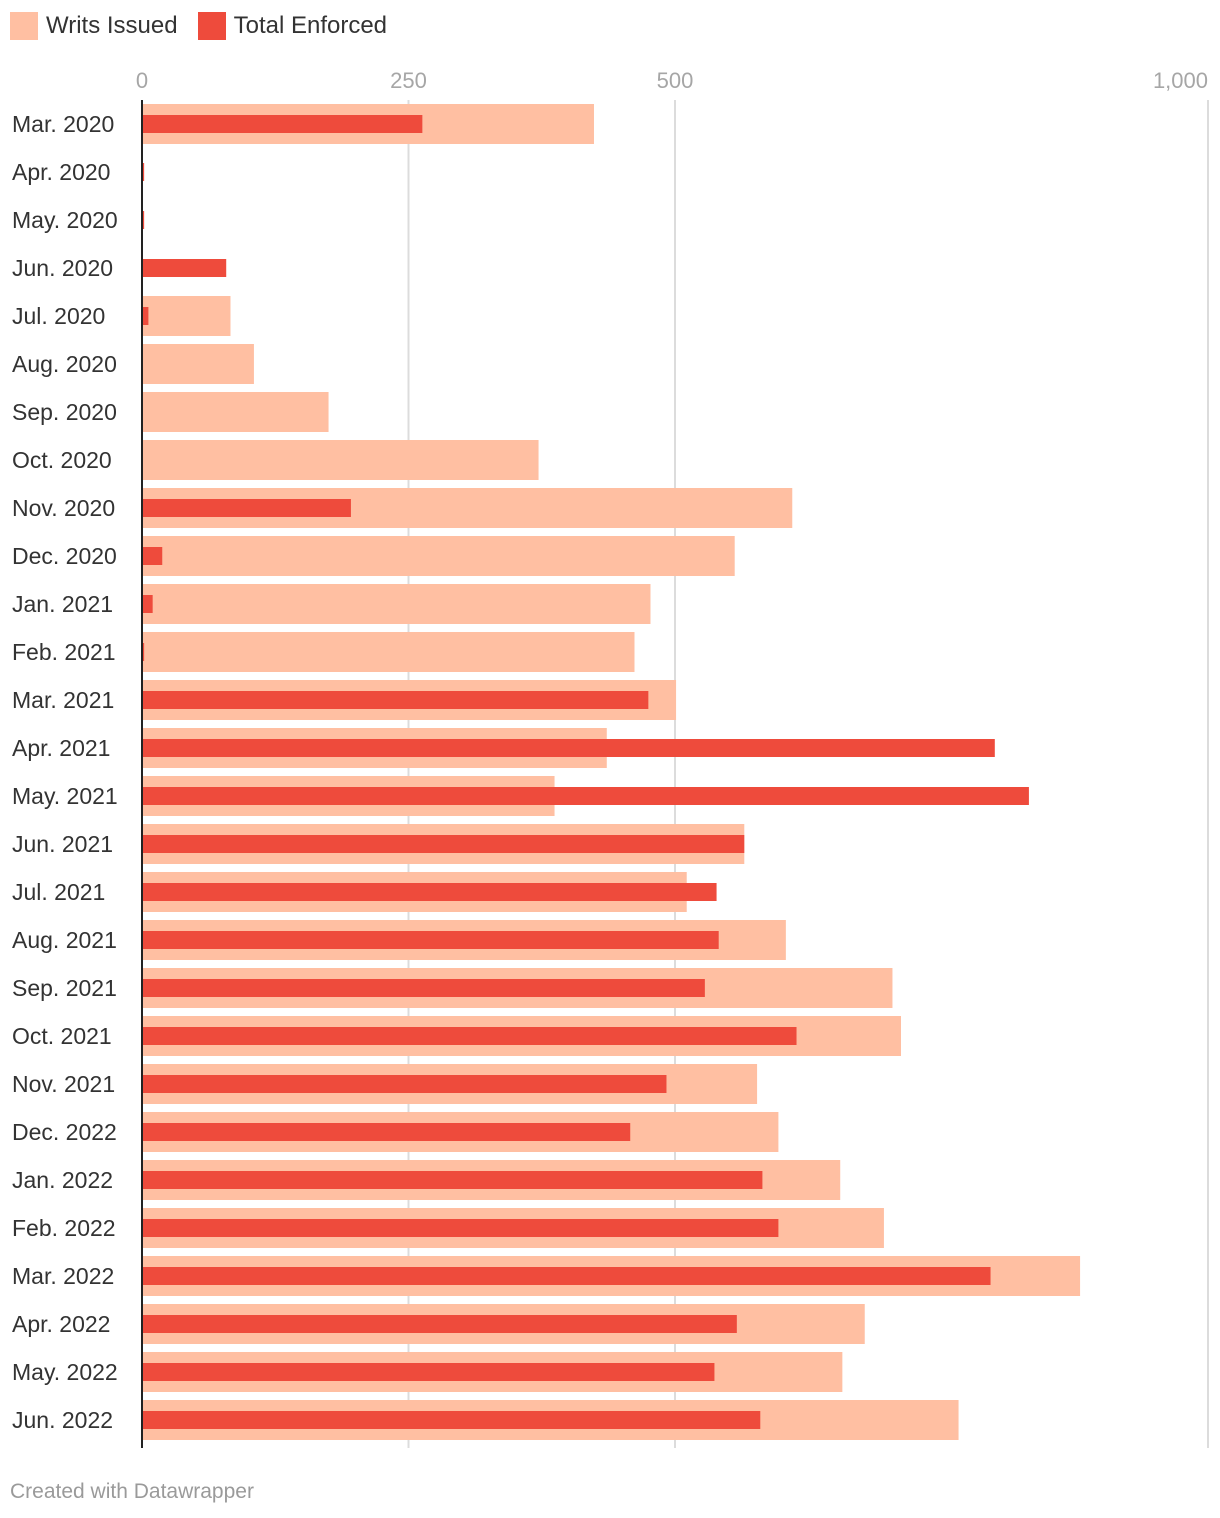  What do you see at coordinates (64, 412) in the screenshot?
I see `category-label-sep-2020: Sep. 2020` at bounding box center [64, 412].